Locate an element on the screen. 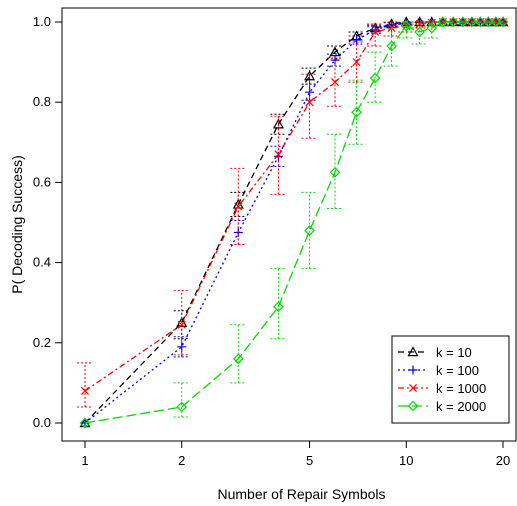 This screenshot has height=506, width=517. legend-label: k = 10 is located at coordinates (454, 352).